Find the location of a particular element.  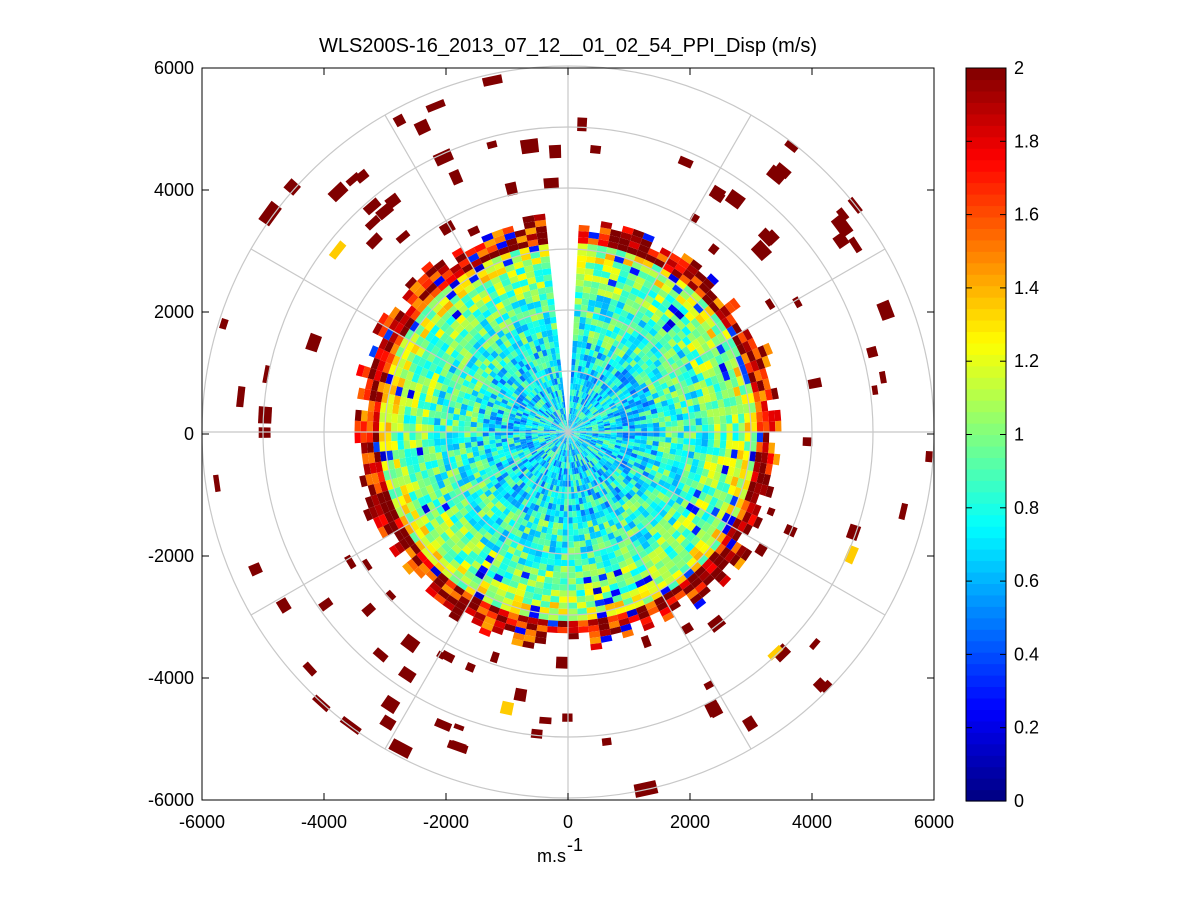

x-tick-label: 4000 is located at coordinates (812, 822).